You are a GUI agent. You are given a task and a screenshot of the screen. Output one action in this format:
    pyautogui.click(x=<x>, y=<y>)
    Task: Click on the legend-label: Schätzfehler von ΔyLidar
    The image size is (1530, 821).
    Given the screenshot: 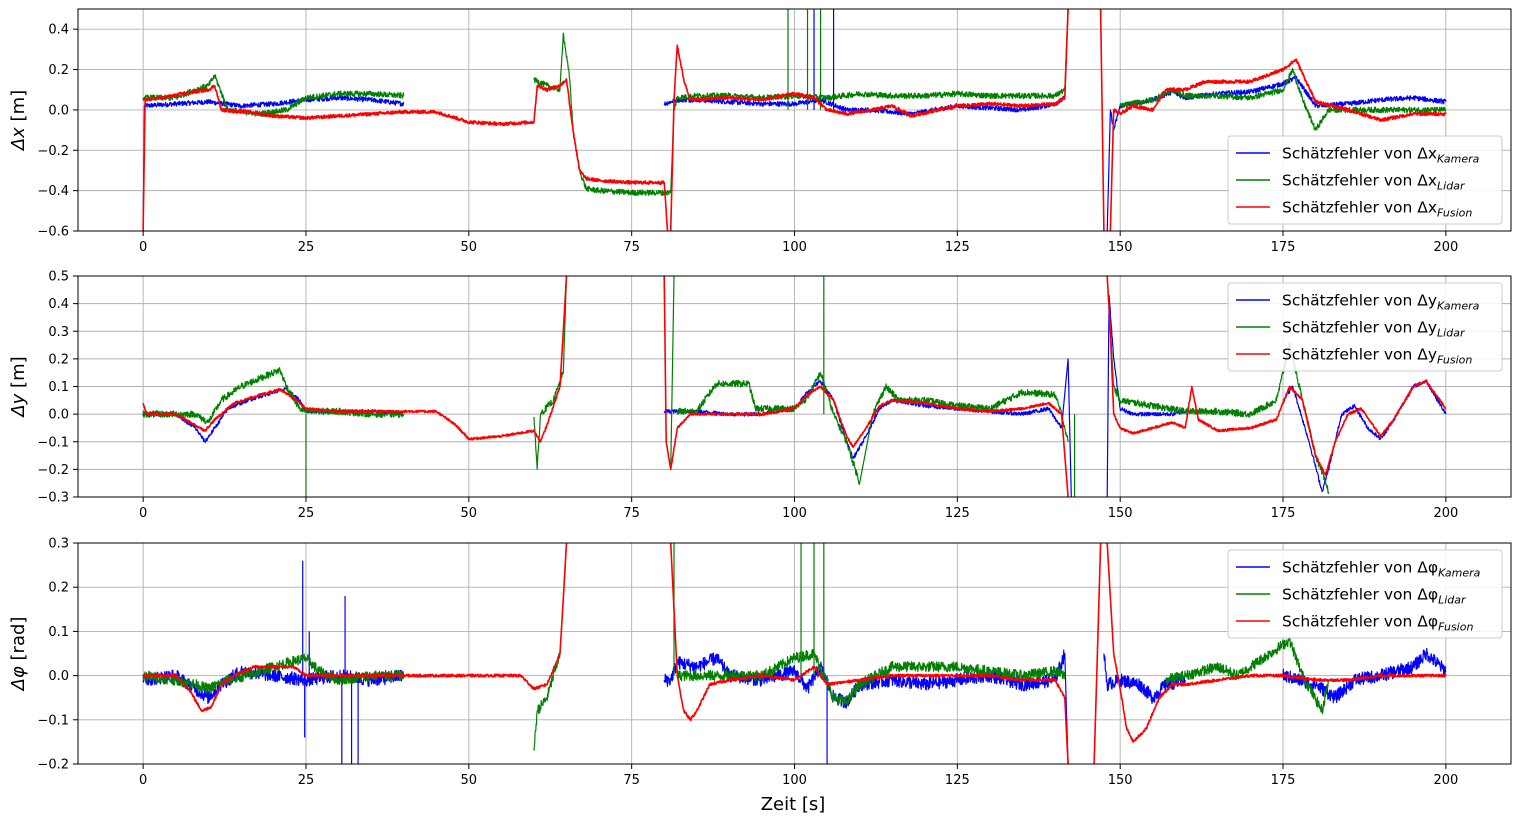 What is the action you would take?
    pyautogui.click(x=1374, y=329)
    